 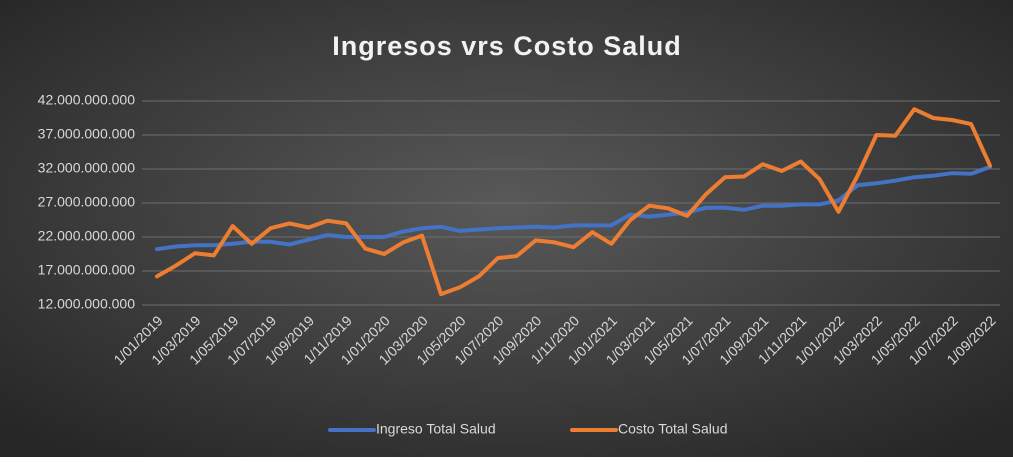 I want to click on y-tick-label: 42.000.000.000, so click(x=87, y=100).